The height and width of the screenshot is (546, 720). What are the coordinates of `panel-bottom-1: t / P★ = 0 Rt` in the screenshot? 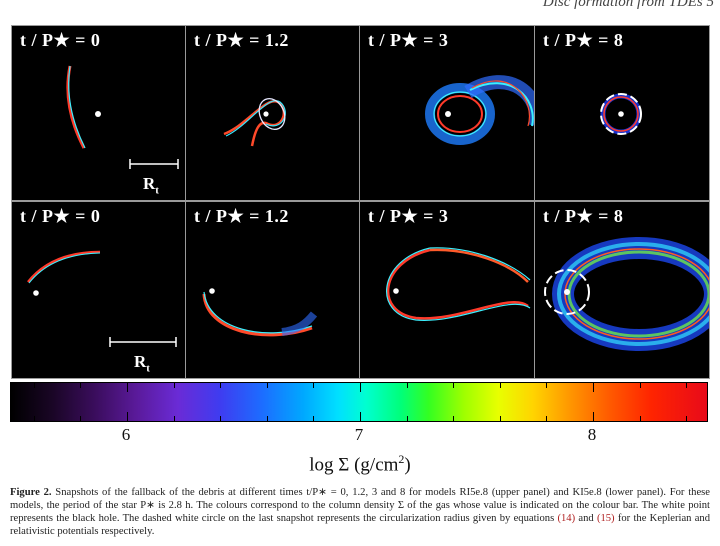 It's located at (98, 290).